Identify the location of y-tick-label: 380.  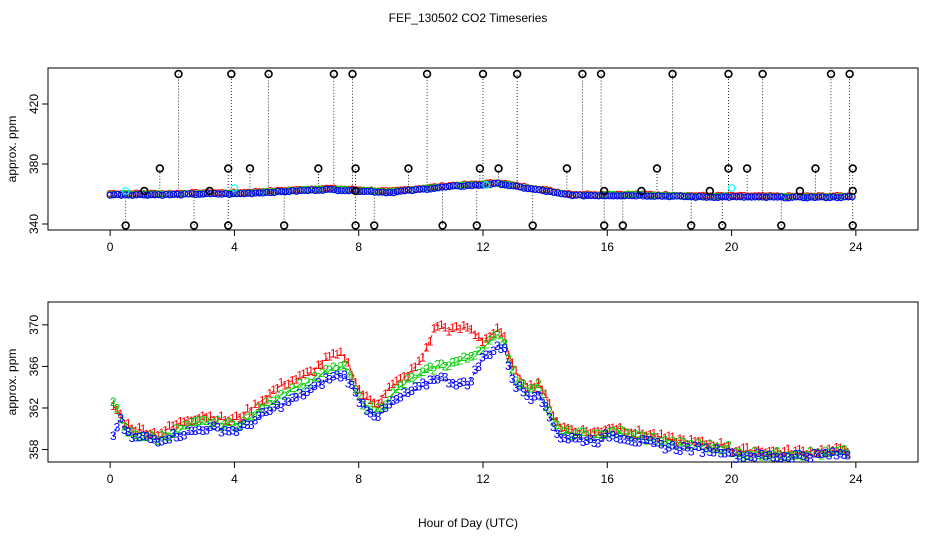
(34, 164).